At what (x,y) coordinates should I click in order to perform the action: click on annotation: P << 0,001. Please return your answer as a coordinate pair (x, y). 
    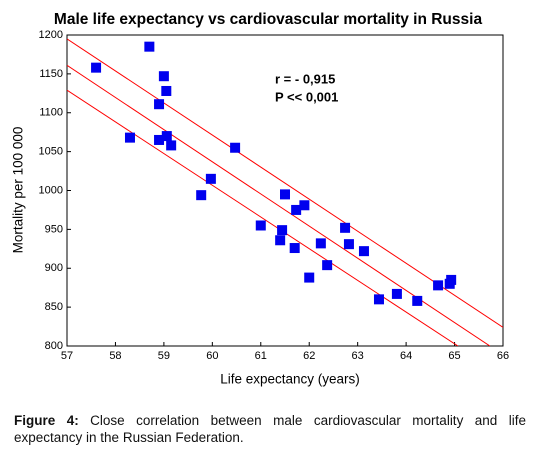
    Looking at the image, I should click on (306, 96).